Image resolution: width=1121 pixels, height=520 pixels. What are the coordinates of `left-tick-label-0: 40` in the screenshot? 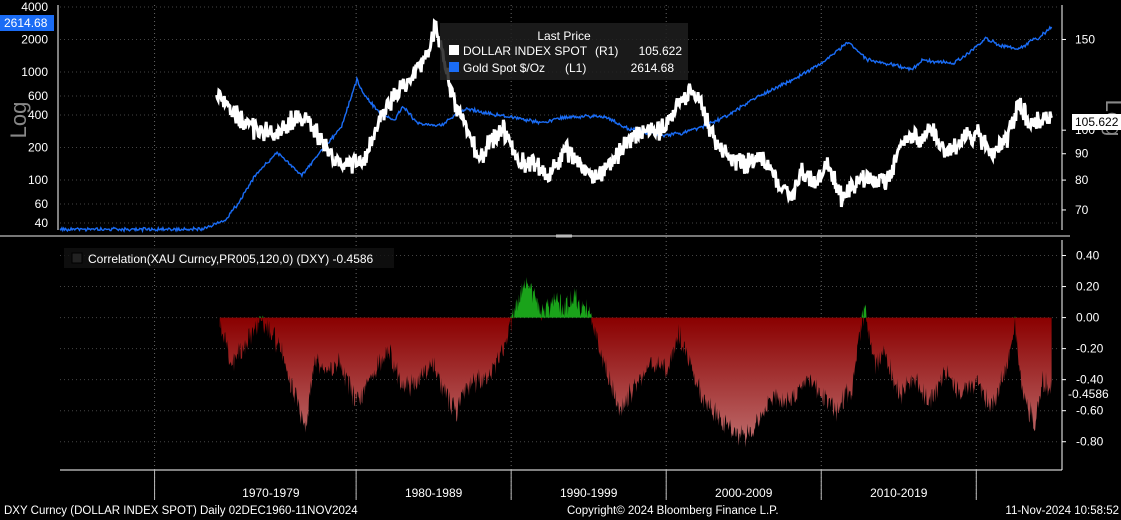 It's located at (42, 223).